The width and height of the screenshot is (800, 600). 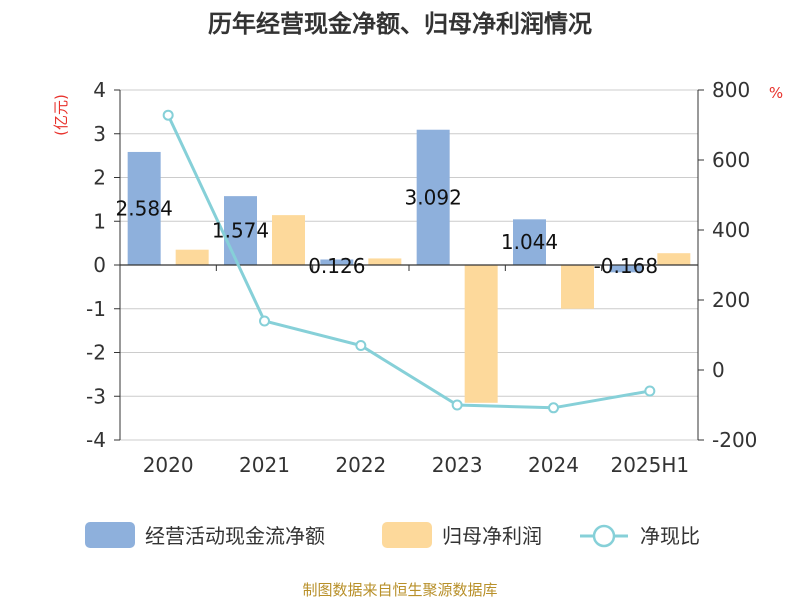 I want to click on left-axis-unit: (亿元), so click(x=61, y=115).